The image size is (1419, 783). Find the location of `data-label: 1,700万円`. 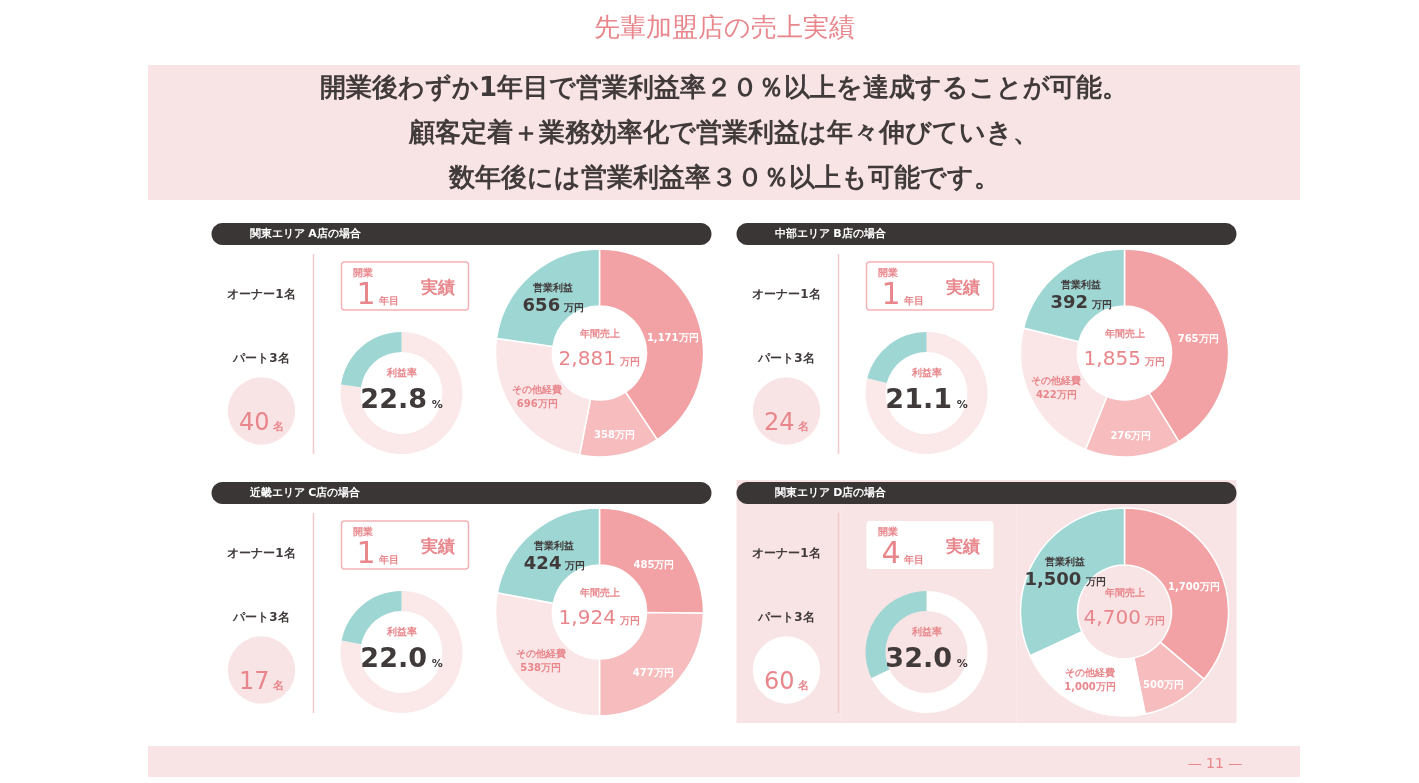

data-label: 1,700万円 is located at coordinates (1194, 586).